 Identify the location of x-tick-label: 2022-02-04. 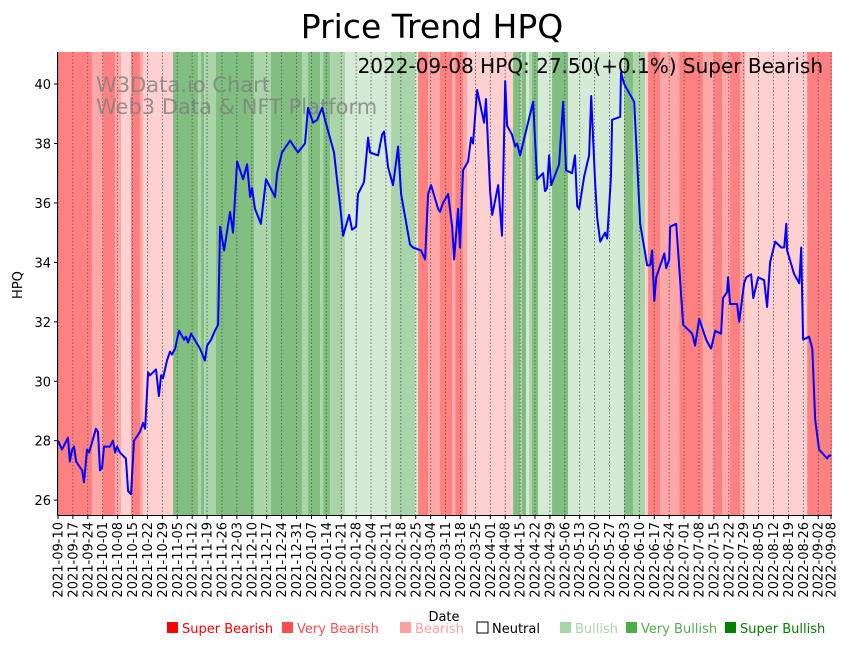
(372, 560).